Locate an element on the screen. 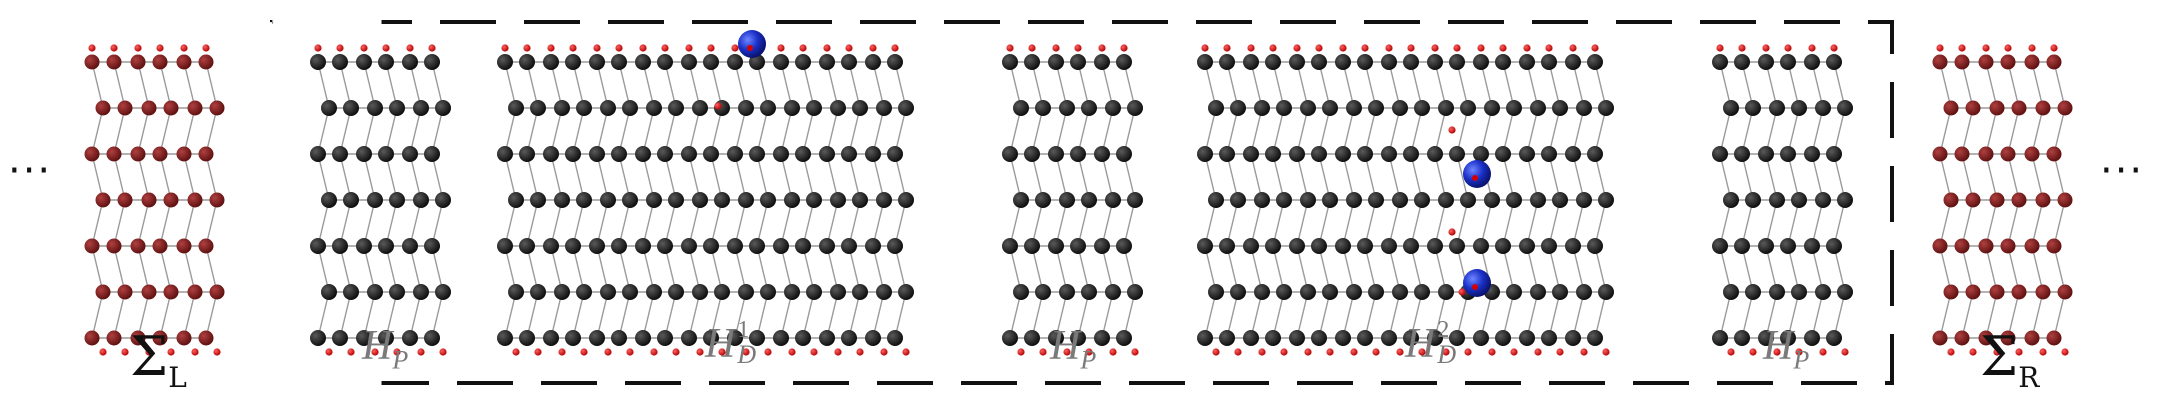 The image size is (2160, 409). adatom is located at coordinates (1477, 174).